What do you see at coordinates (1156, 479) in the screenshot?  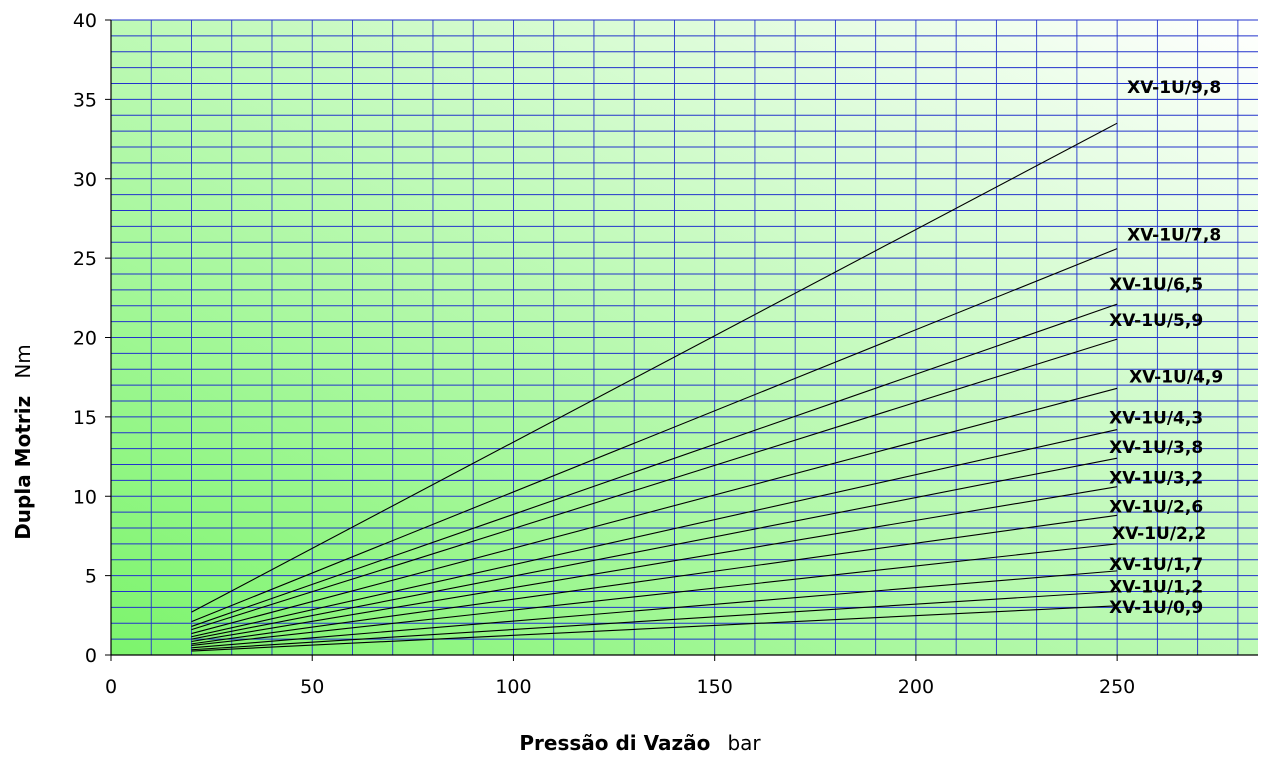 I see `series-label: XV-1U/3,2` at bounding box center [1156, 479].